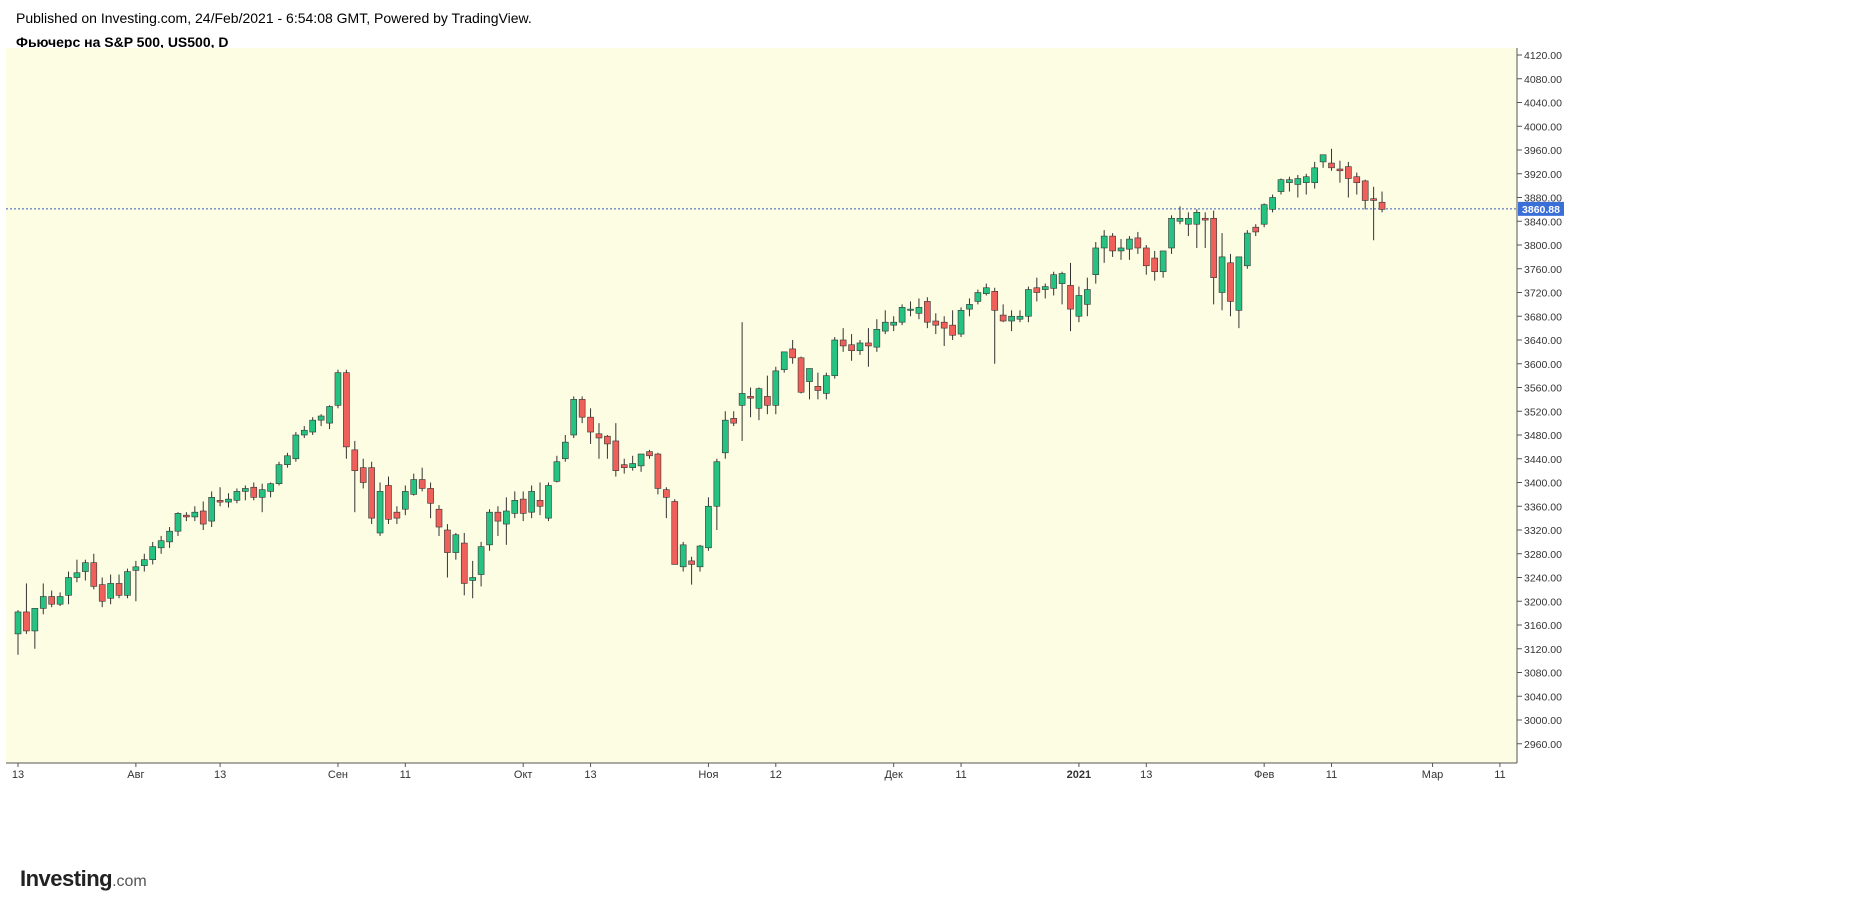  I want to click on x-tick-label: 11, so click(405, 775).